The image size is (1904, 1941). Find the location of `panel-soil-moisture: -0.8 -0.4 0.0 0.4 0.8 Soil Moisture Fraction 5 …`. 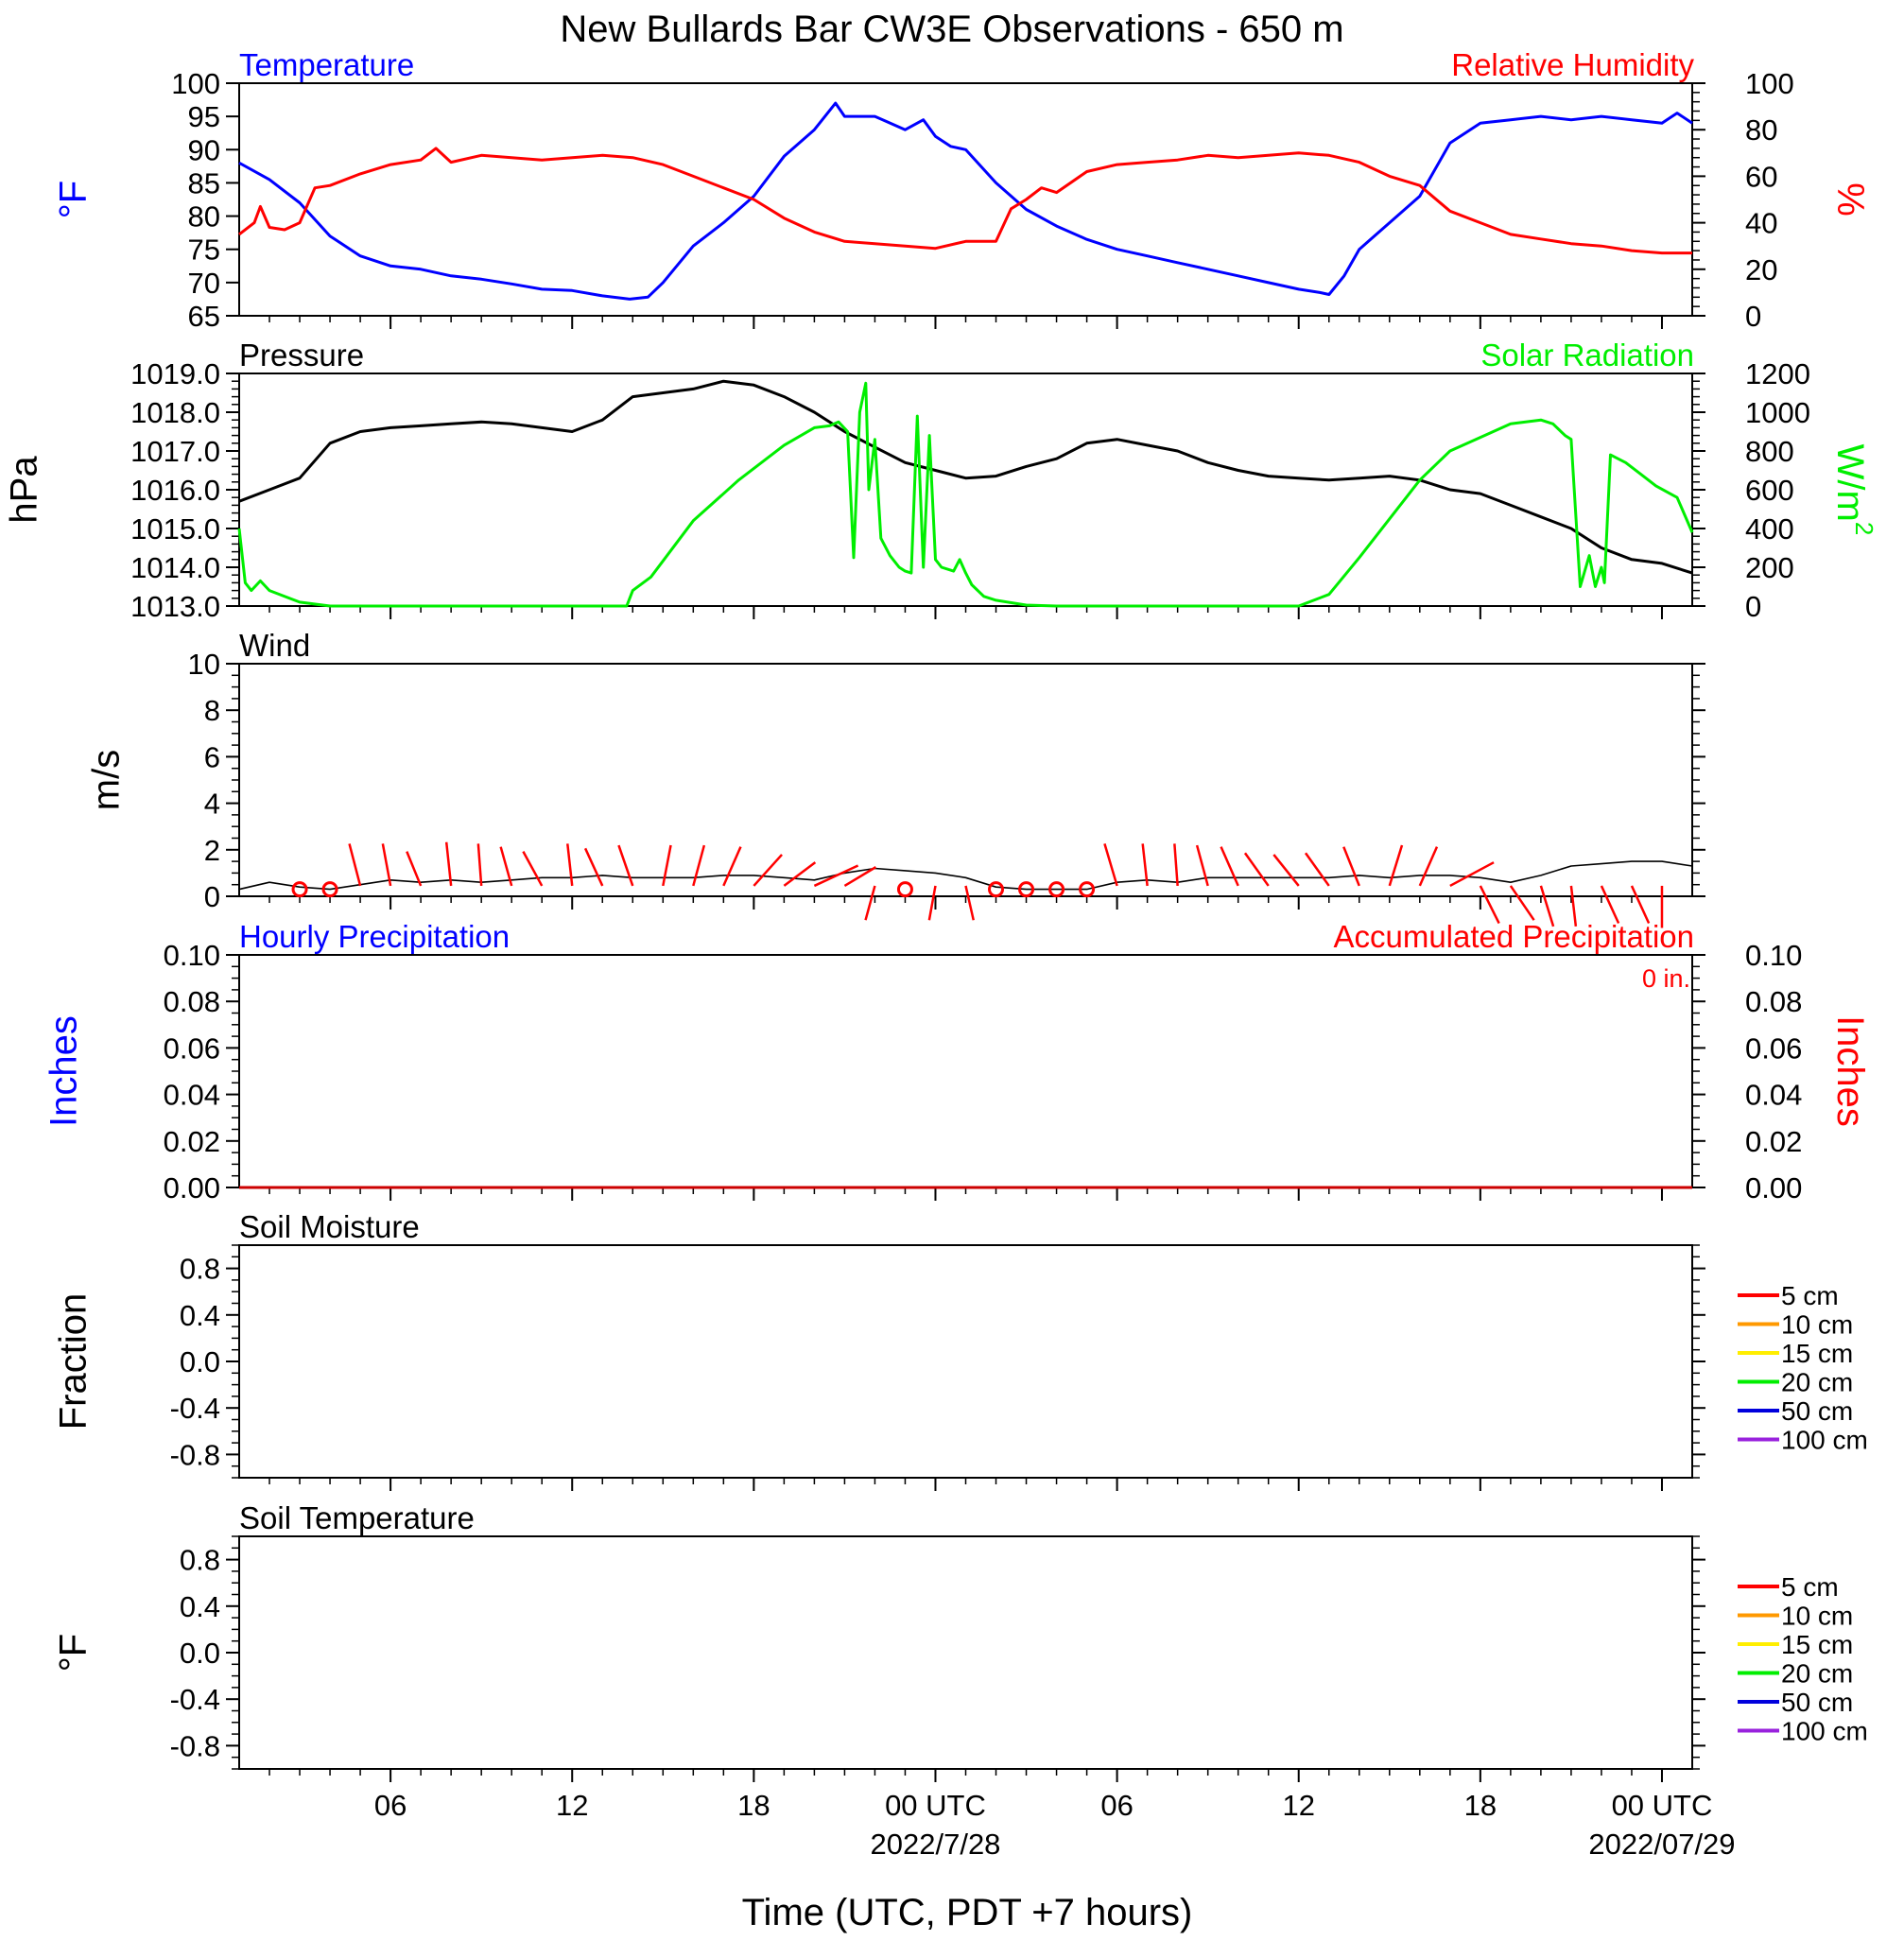

panel-soil-moisture: -0.8 -0.4 0.0 0.4 0.8 Soil Moisture Fraction 5 … is located at coordinates (960, 1350).